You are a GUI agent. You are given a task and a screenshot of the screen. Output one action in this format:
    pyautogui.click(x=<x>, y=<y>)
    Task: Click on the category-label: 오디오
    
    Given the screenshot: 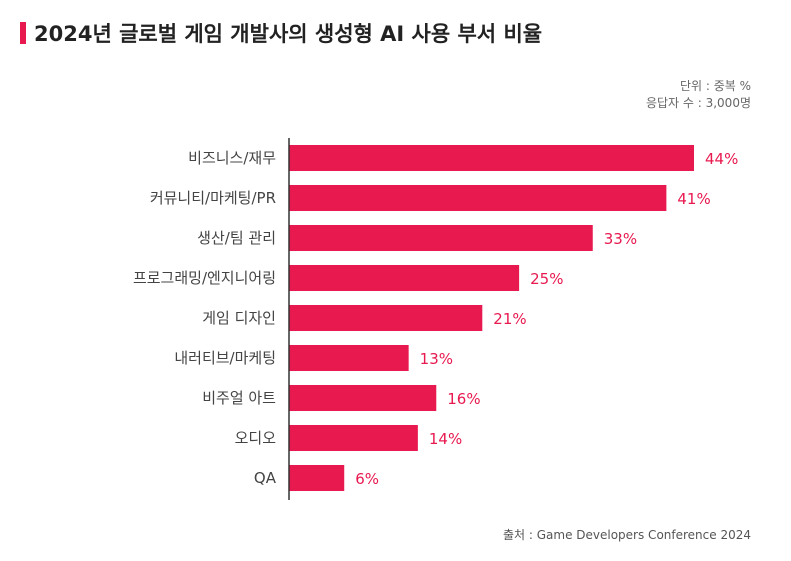 What is the action you would take?
    pyautogui.click(x=256, y=438)
    